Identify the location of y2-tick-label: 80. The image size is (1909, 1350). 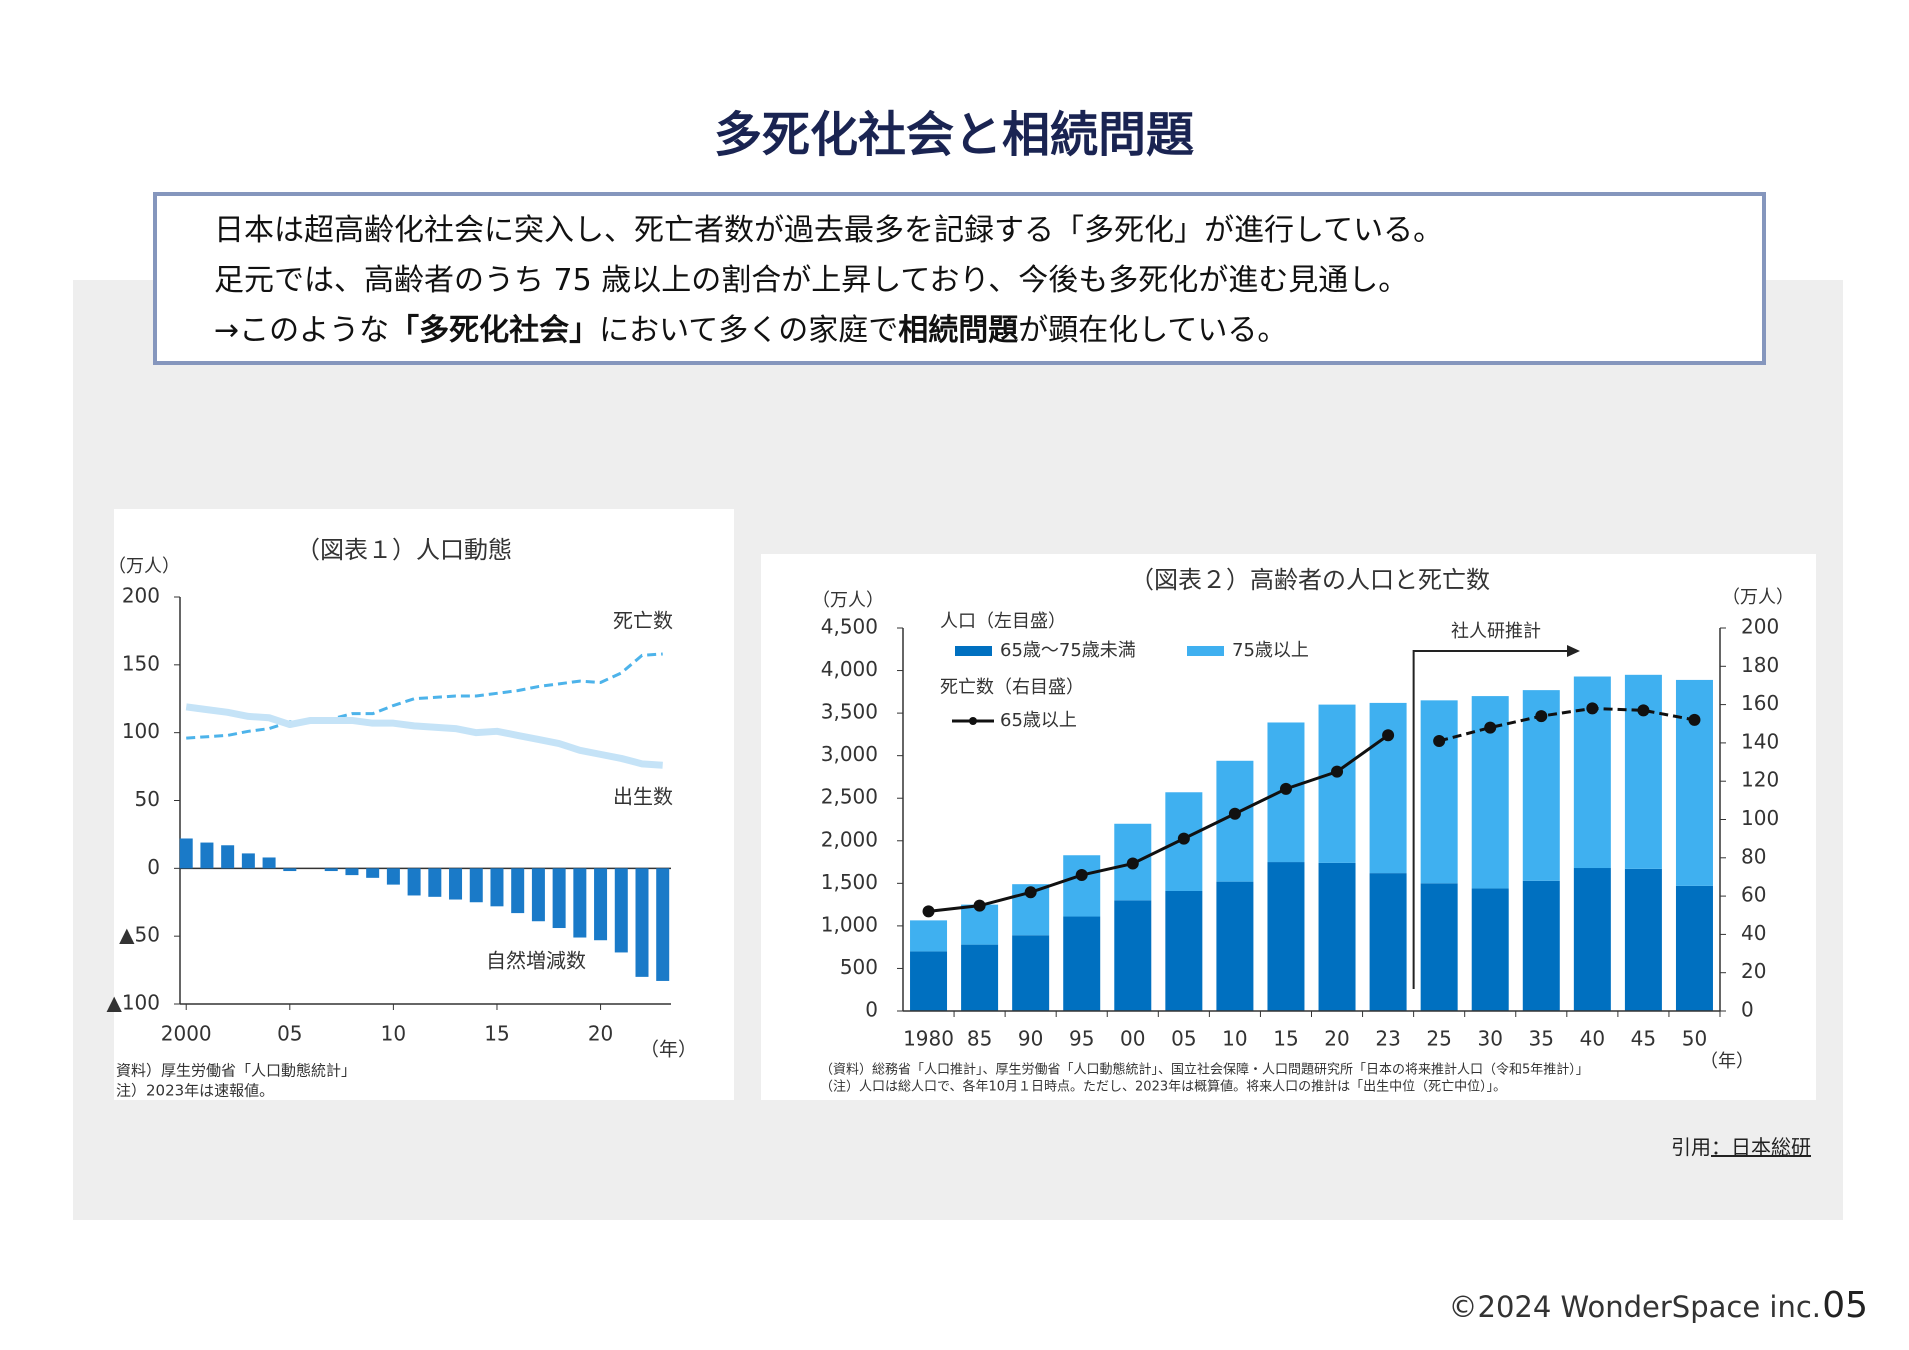
(1753, 856).